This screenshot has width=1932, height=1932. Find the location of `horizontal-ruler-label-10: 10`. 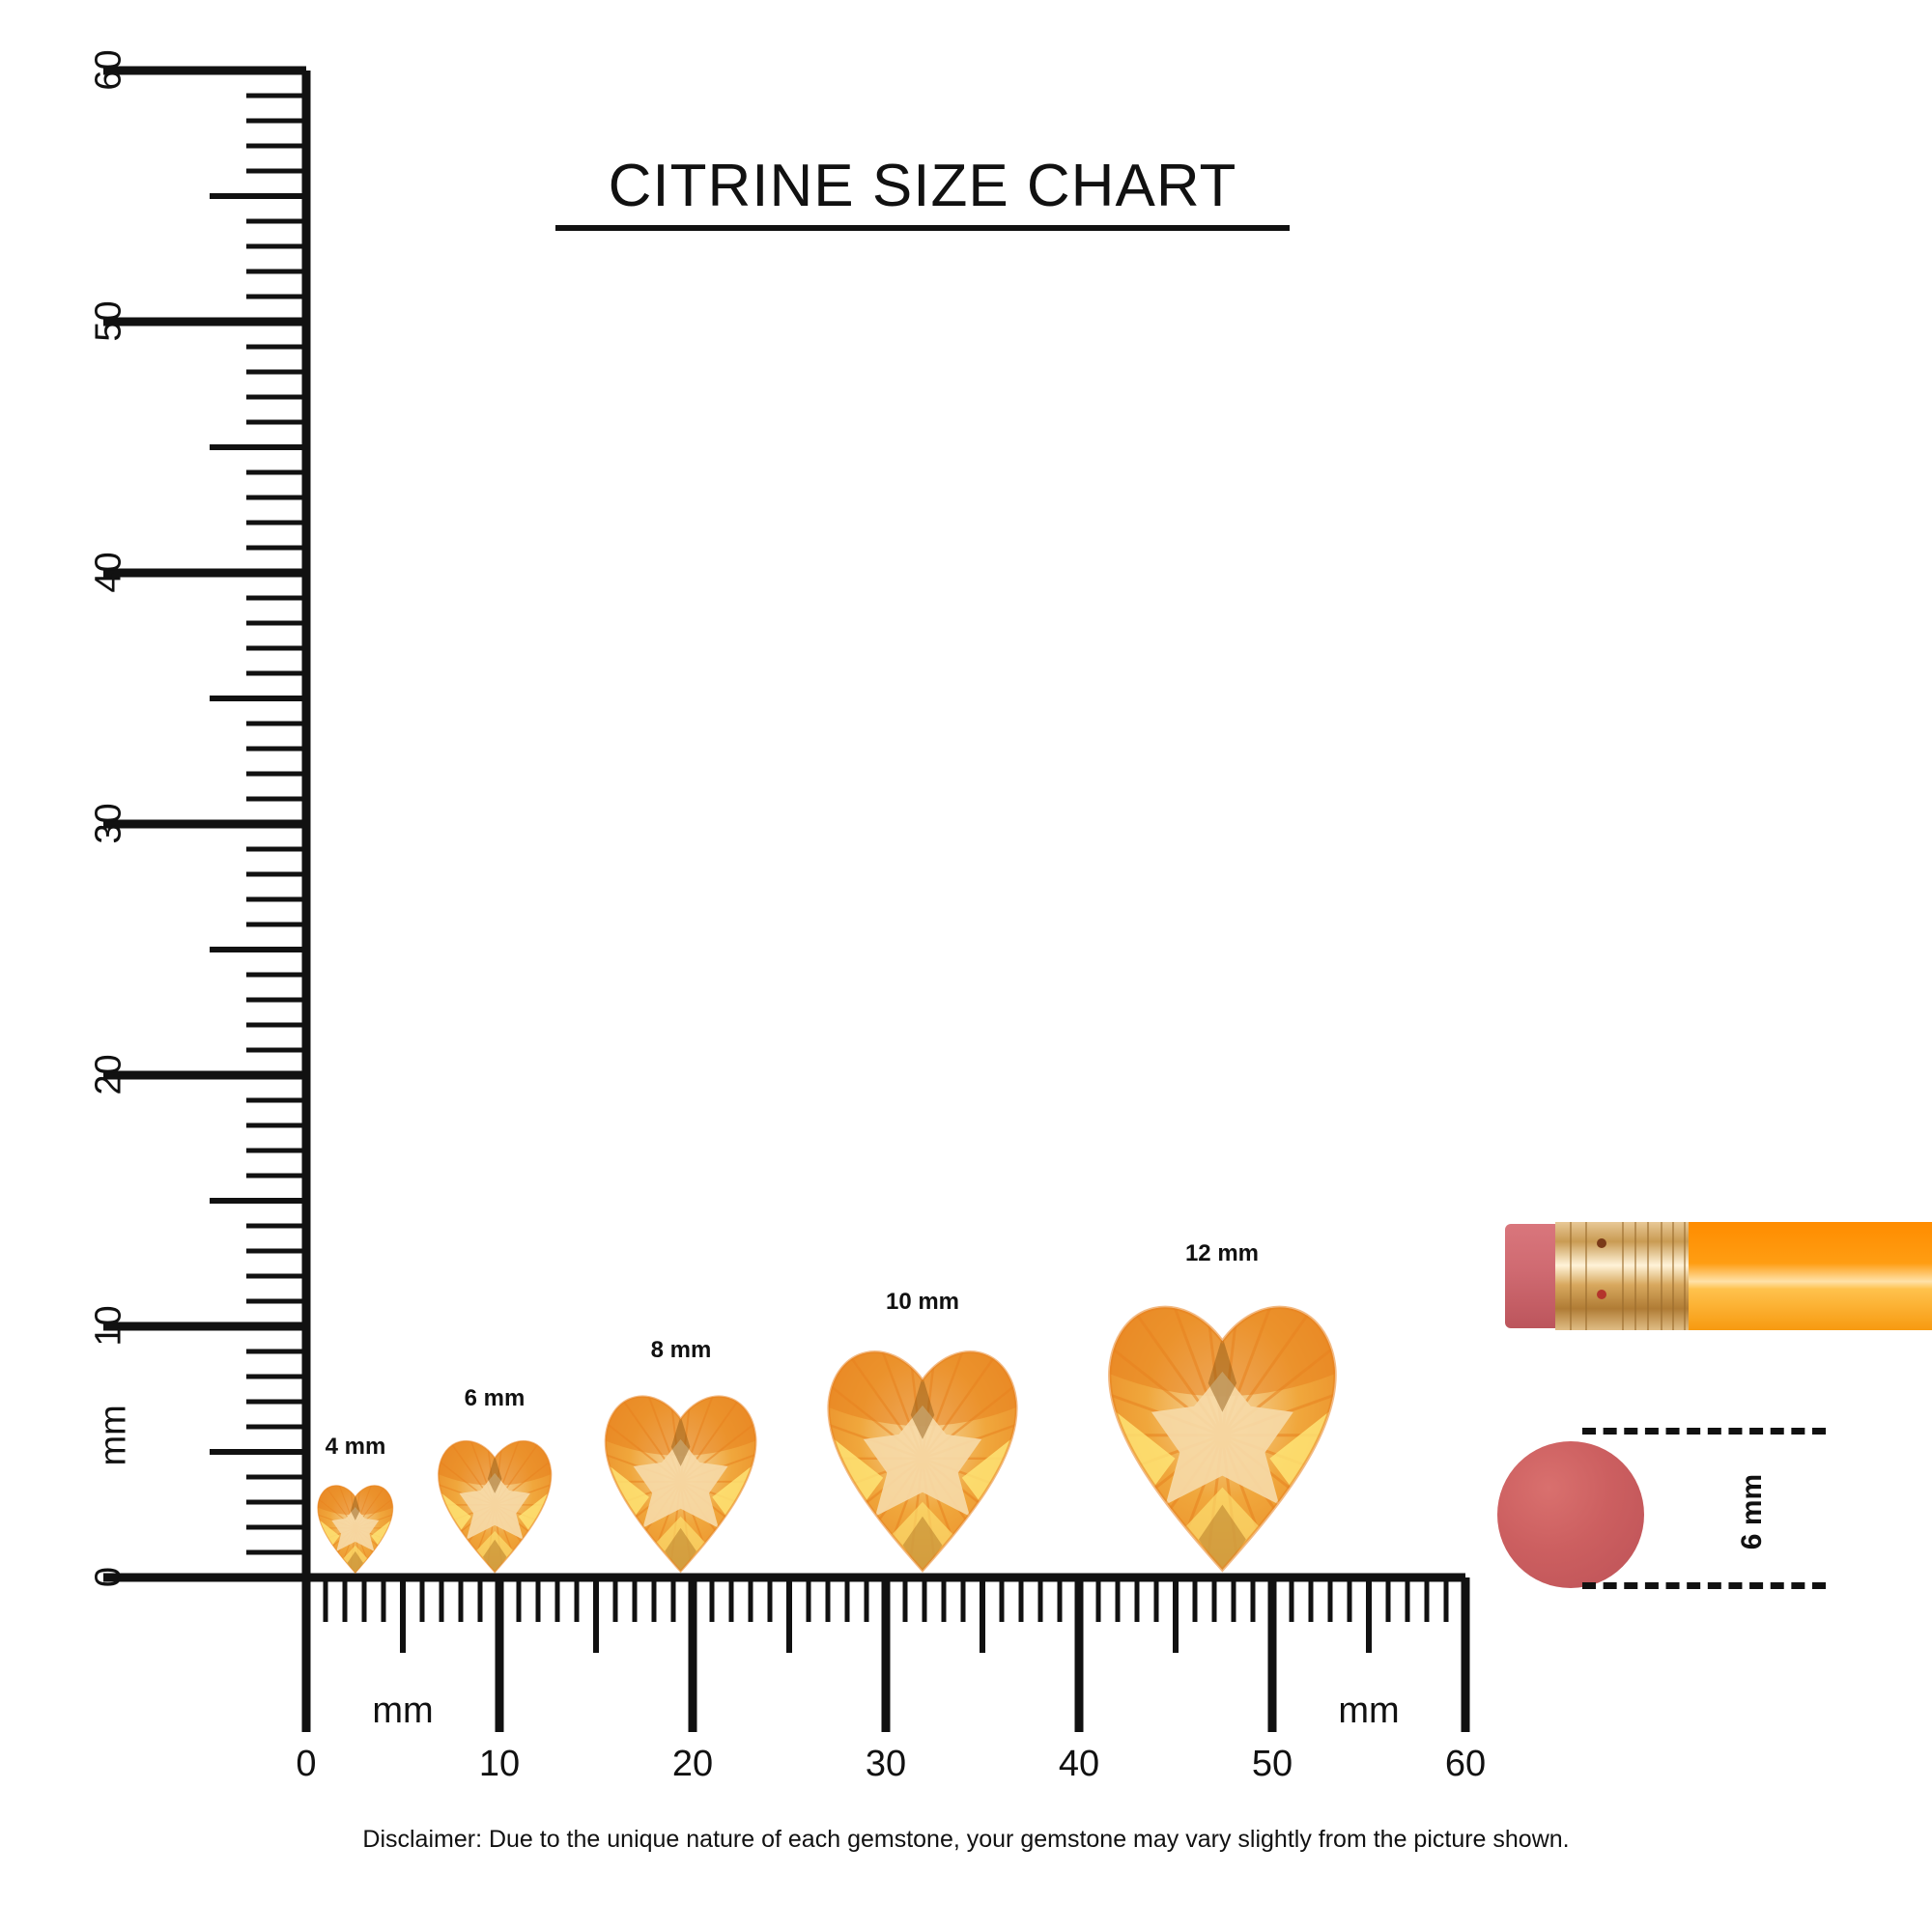

horizontal-ruler-label-10: 10 is located at coordinates (499, 1764).